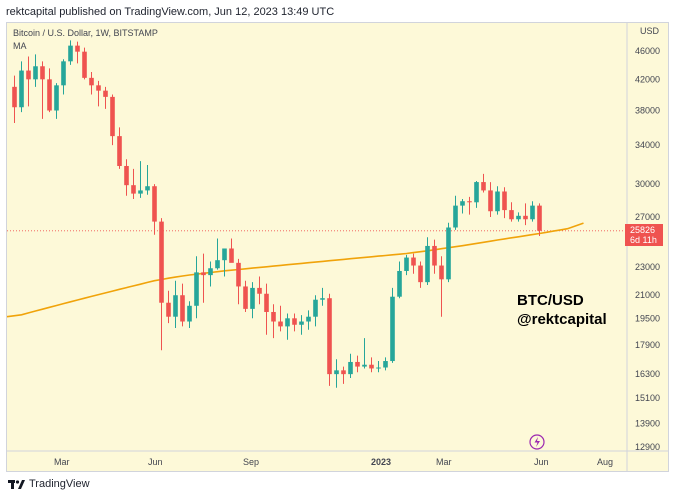 The width and height of the screenshot is (680, 497). I want to click on indicator-label: MA, so click(20, 46).